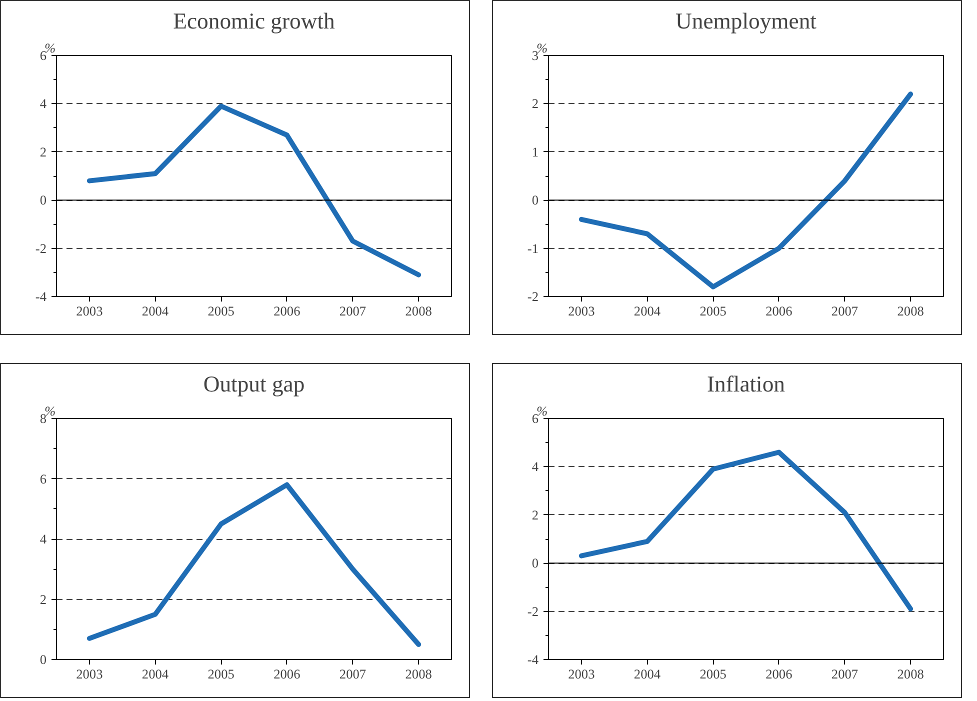  Describe the element at coordinates (533, 248) in the screenshot. I see `y-tick-label: -1` at that location.